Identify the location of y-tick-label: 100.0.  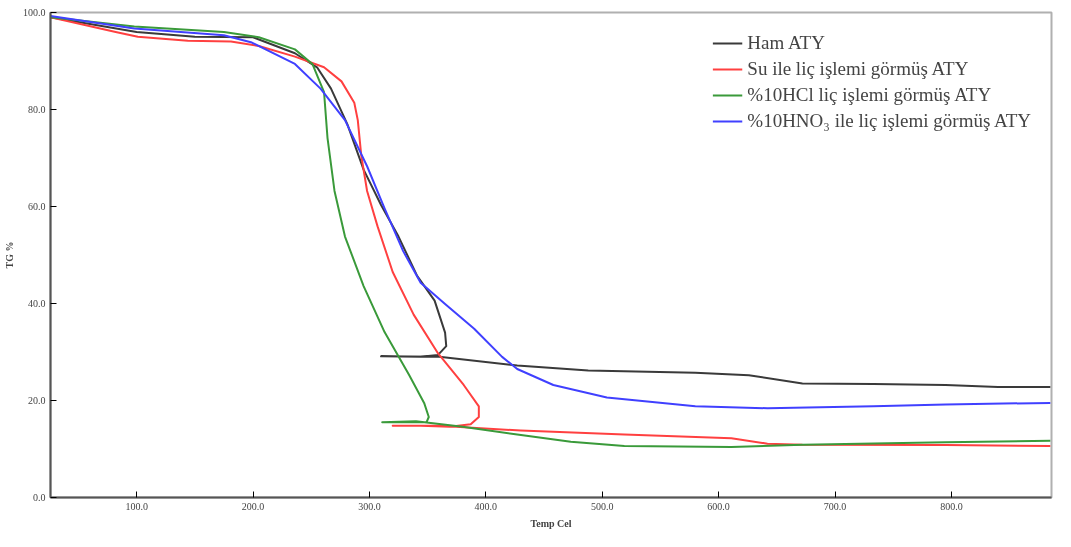
(34, 12).